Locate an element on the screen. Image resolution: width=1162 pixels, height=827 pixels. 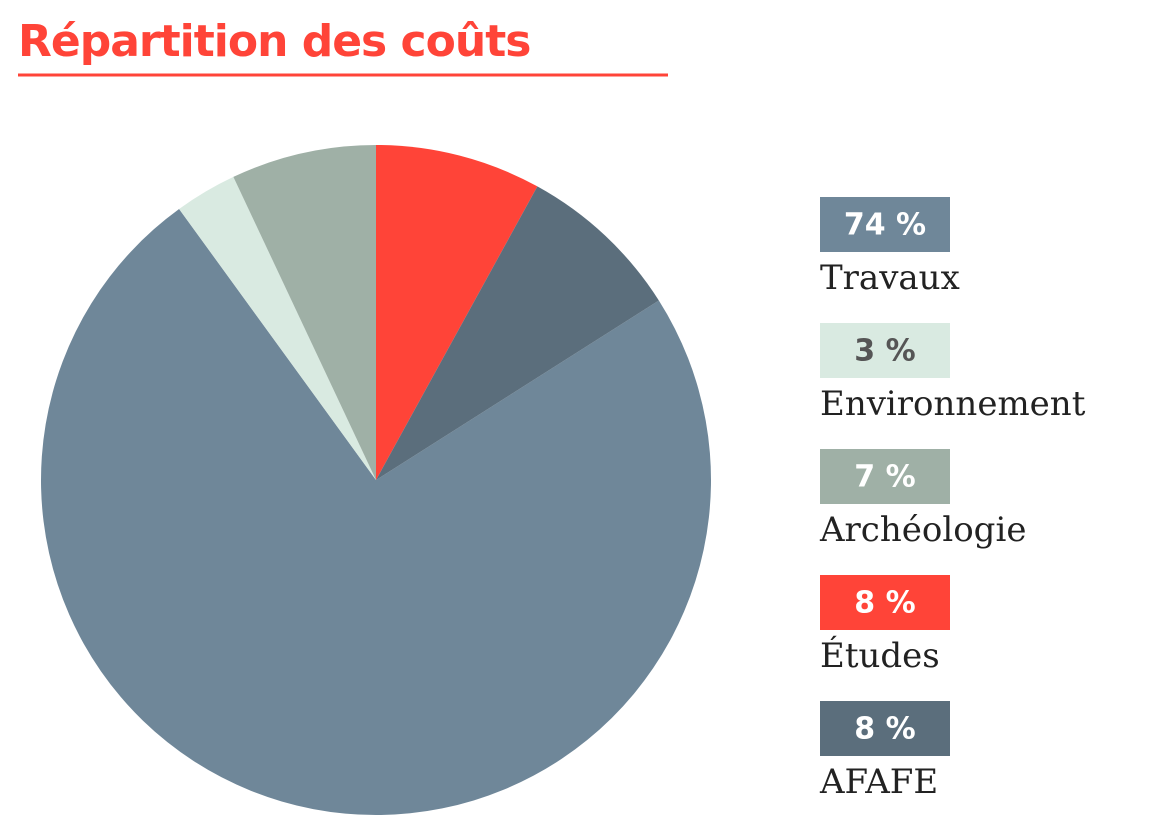
legend-value: 7 % is located at coordinates (884, 477).